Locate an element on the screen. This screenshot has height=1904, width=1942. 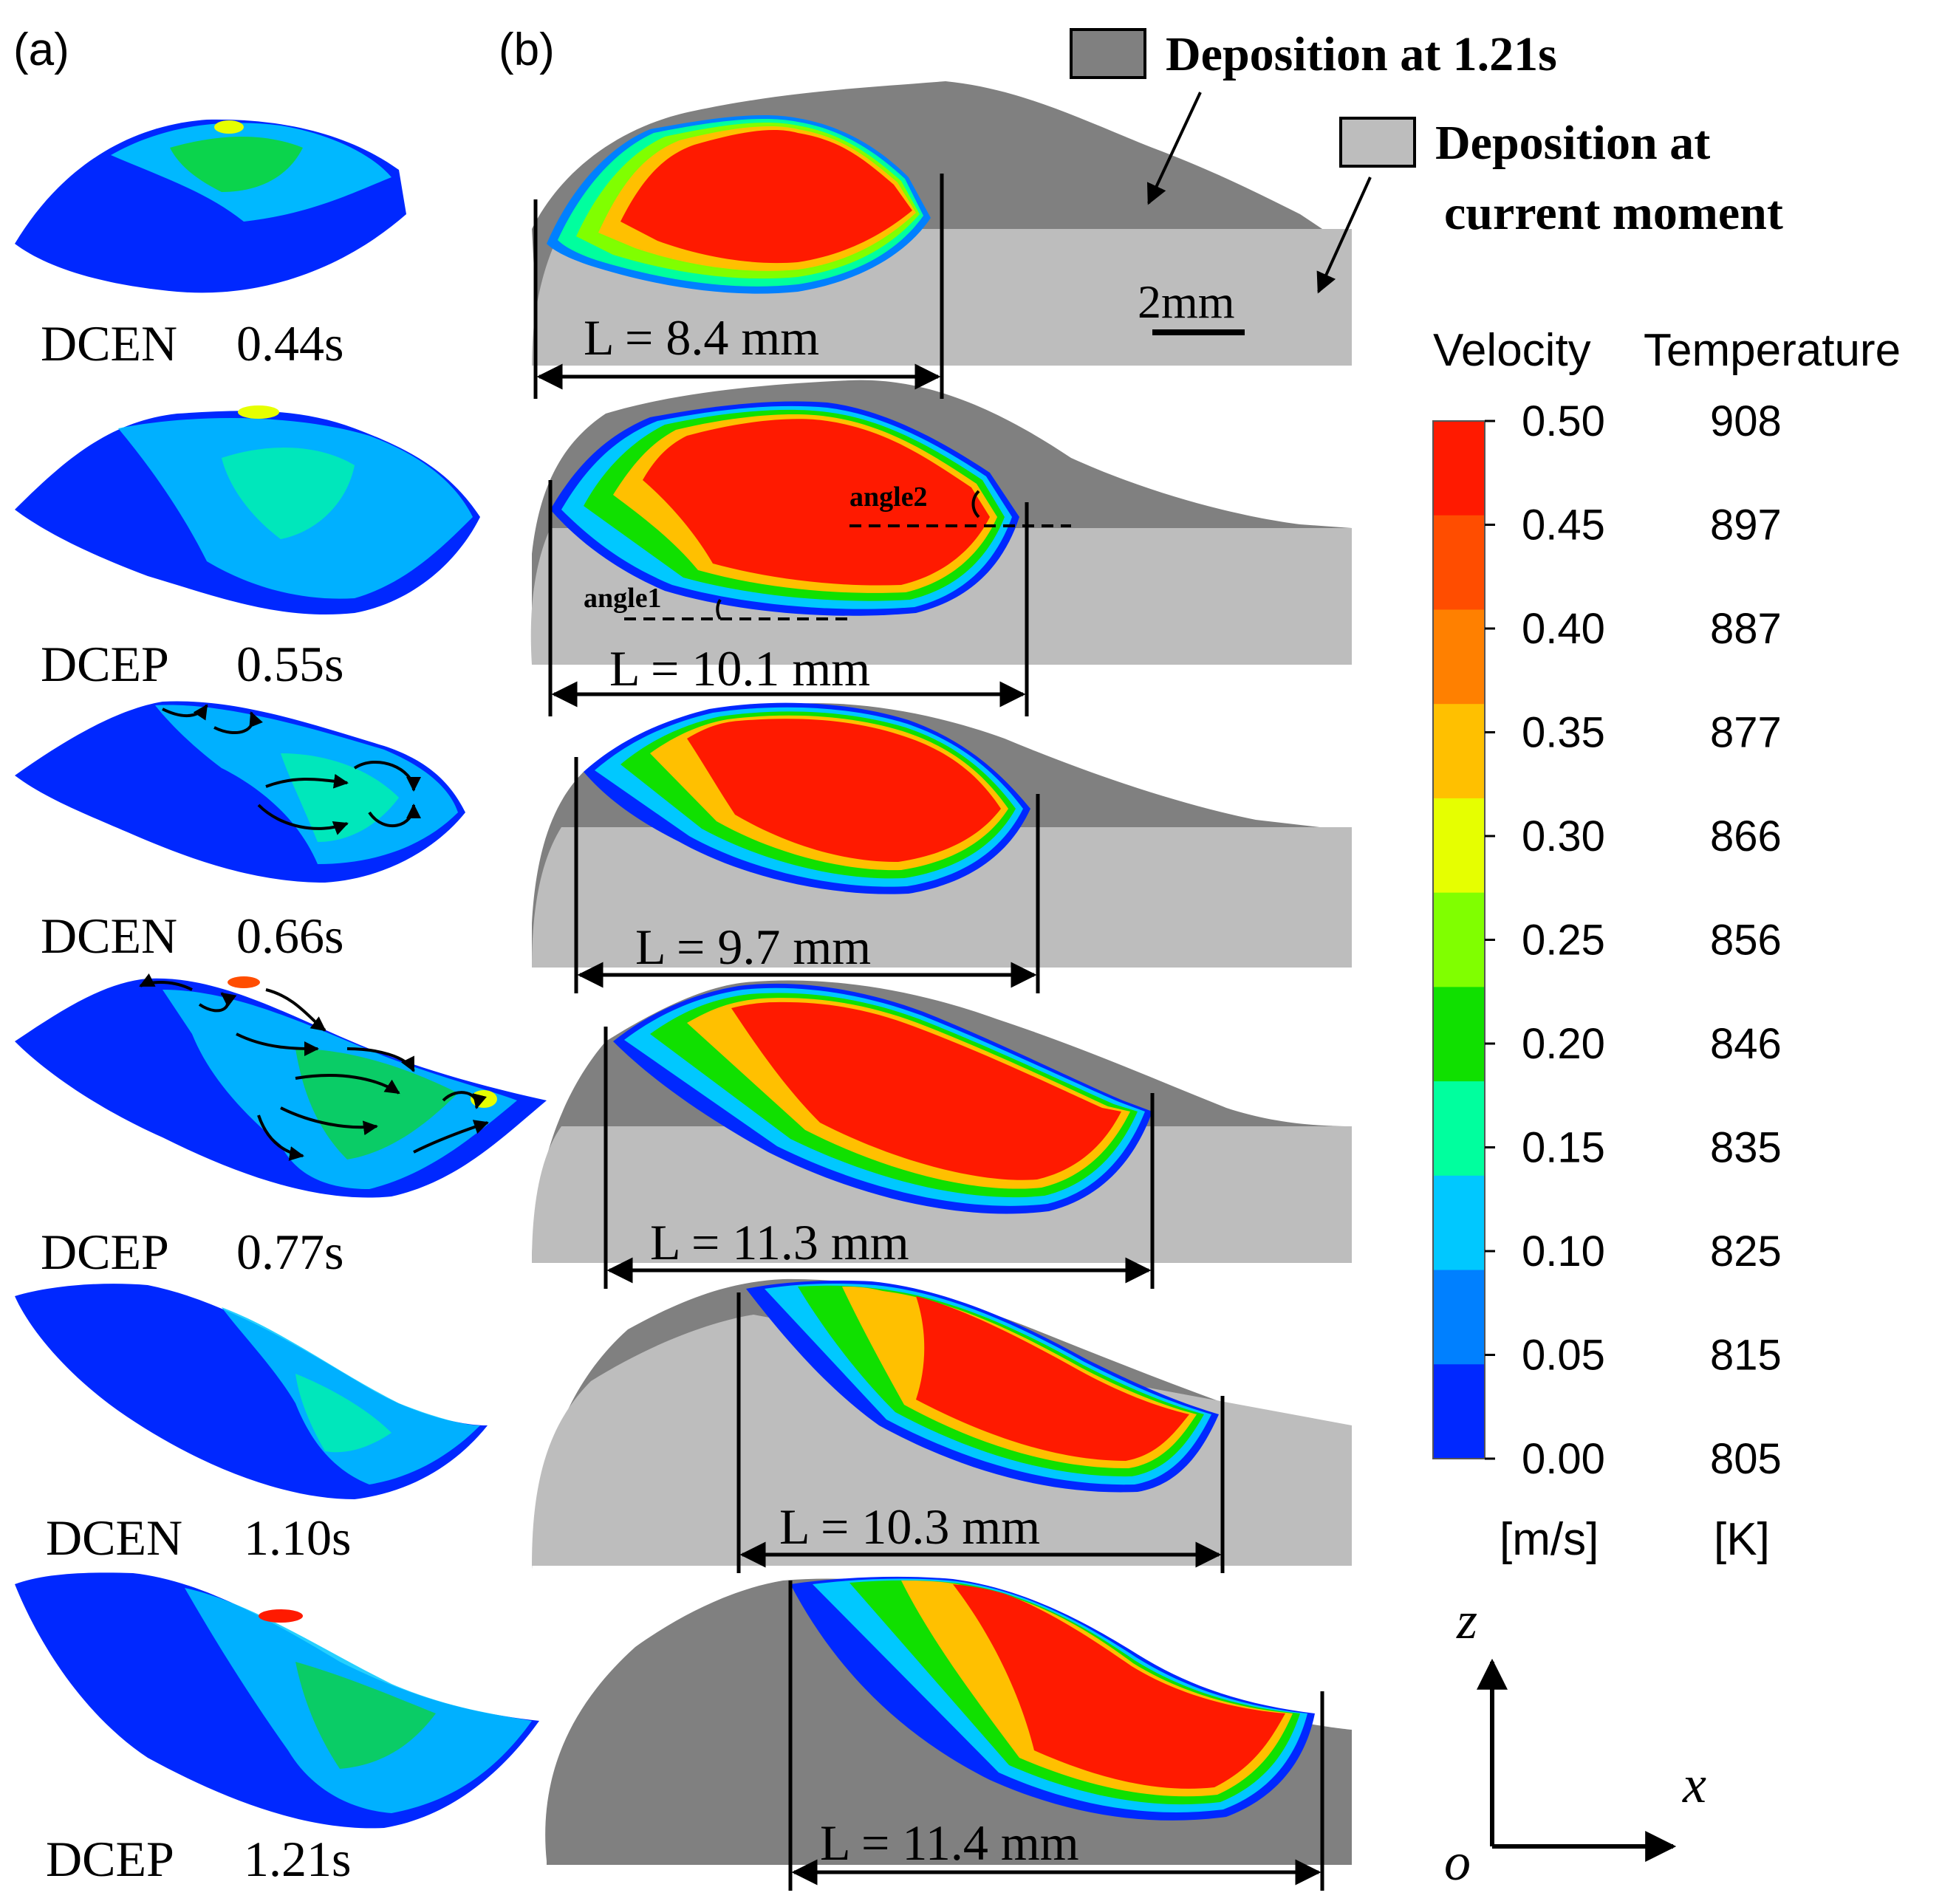
colorbar-temperature-tick-label: 835 is located at coordinates (1746, 1148).